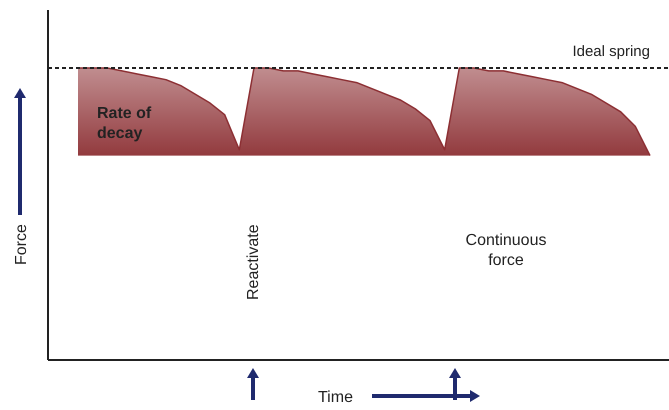  Describe the element at coordinates (21, 244) in the screenshot. I see `y-axis-title: Force` at that location.